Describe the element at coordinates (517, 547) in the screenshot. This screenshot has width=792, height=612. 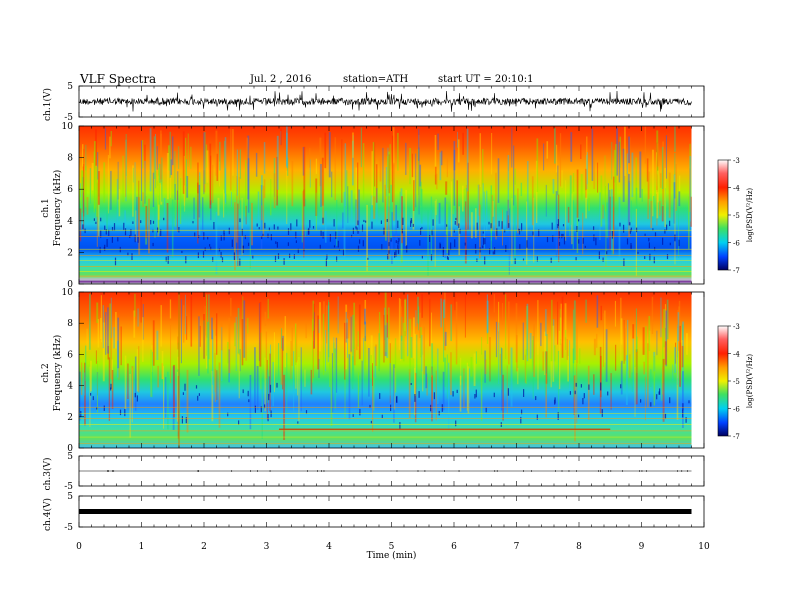
I see `x-tick-label: 7` at that location.